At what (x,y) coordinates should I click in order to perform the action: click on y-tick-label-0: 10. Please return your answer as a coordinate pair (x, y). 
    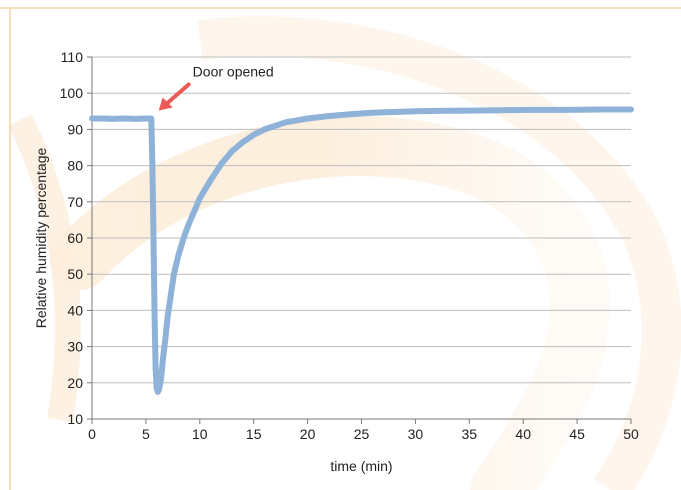
    Looking at the image, I should click on (75, 419).